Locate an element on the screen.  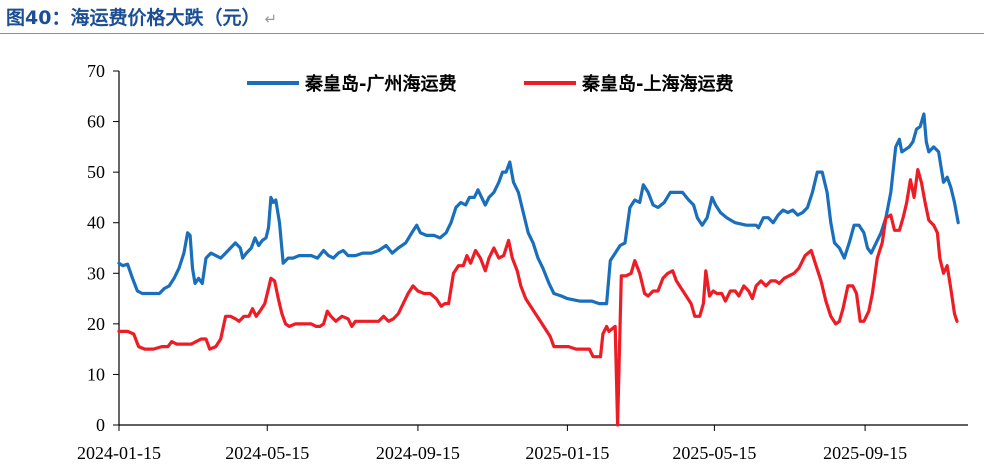
y-tick-label: 70 is located at coordinates (96, 71).